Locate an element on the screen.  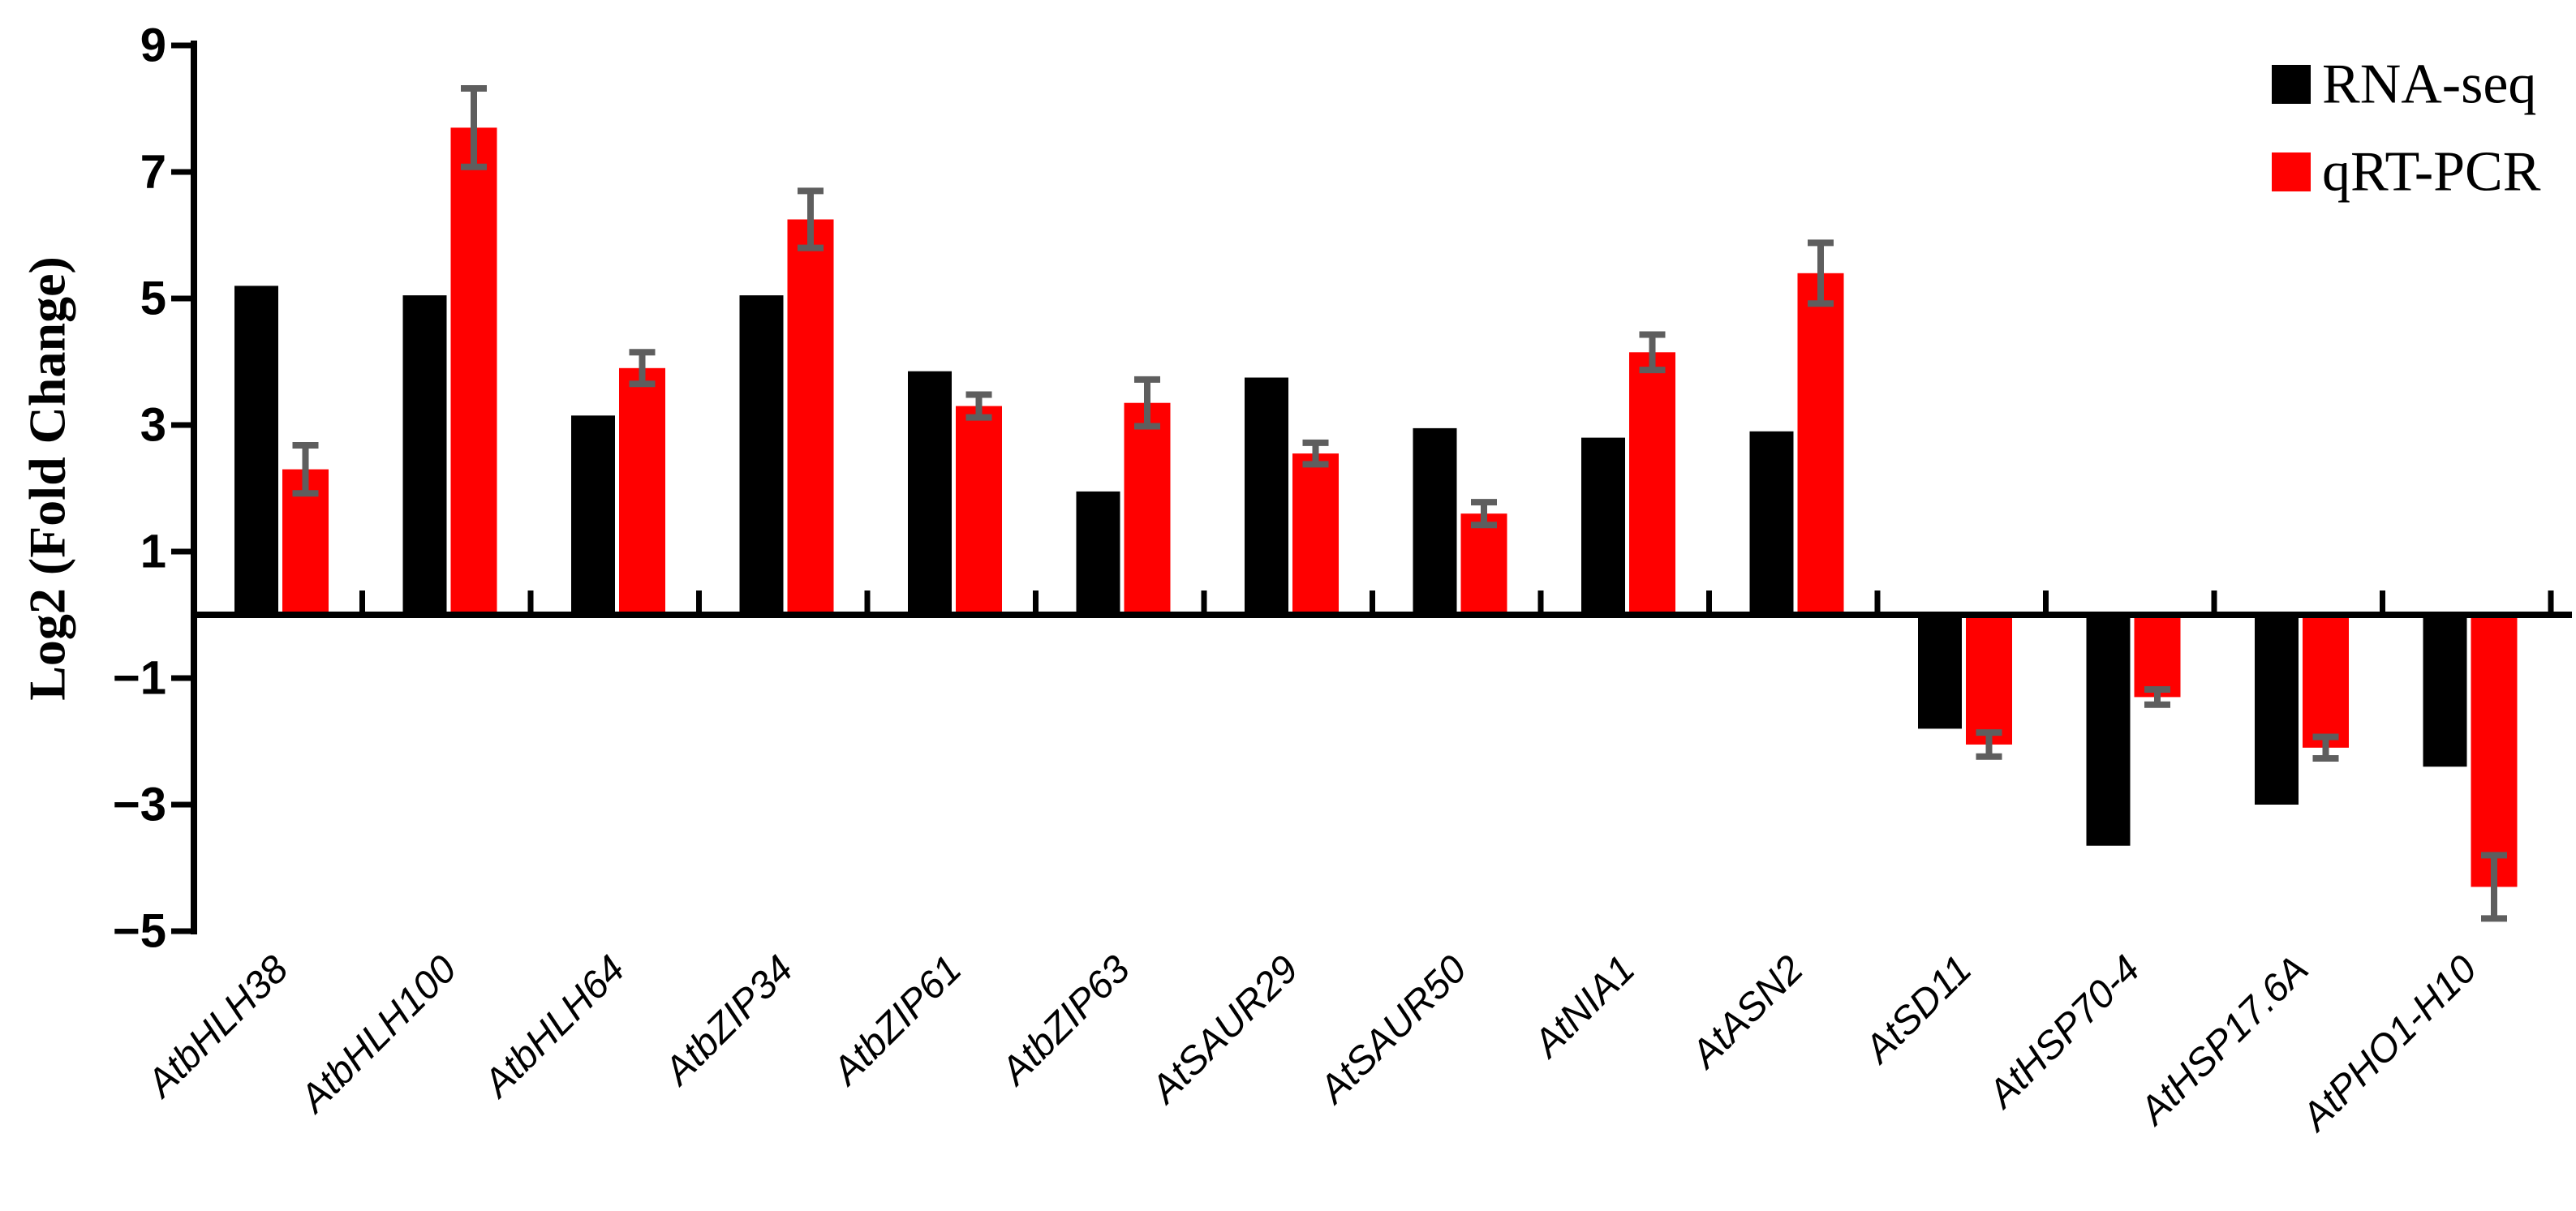
bar-rnaseq-AtbHLH64 is located at coordinates (593, 515).